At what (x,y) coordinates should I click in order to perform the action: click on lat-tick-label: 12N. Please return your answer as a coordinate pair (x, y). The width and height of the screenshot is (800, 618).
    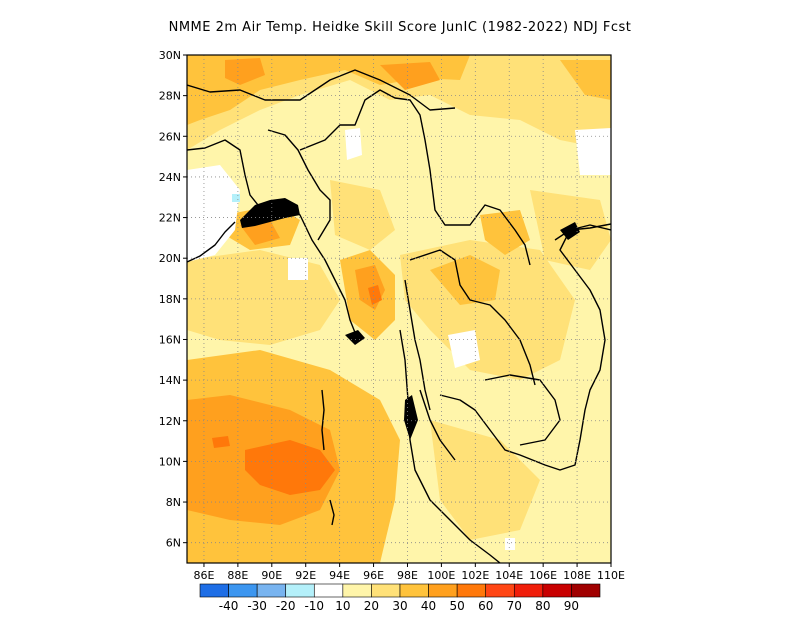
    Looking at the image, I should click on (170, 421).